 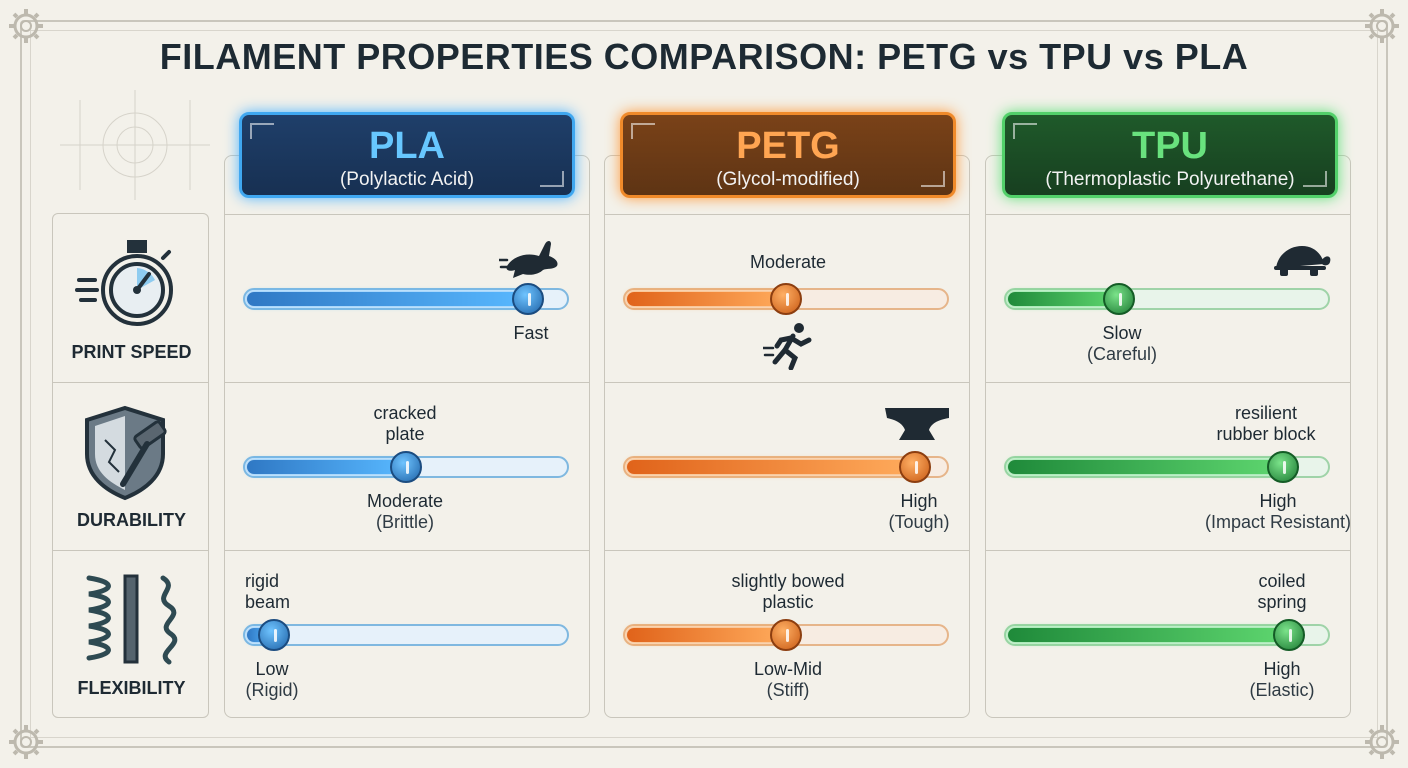 I want to click on rabbit-icon, so click(x=528, y=259).